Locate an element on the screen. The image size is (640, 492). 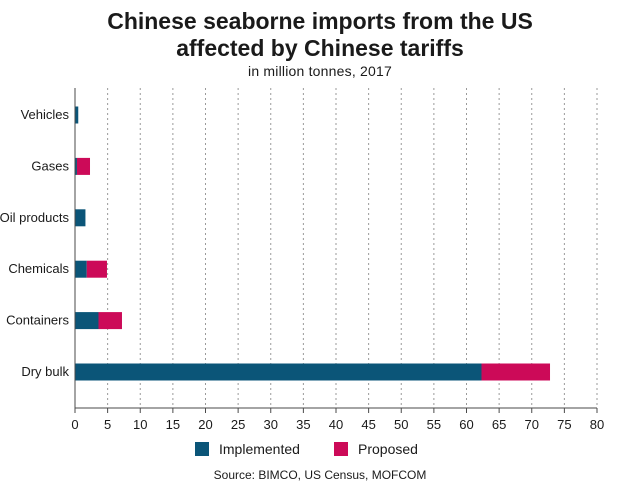
bar-chemicals-proposed is located at coordinates (96, 269).